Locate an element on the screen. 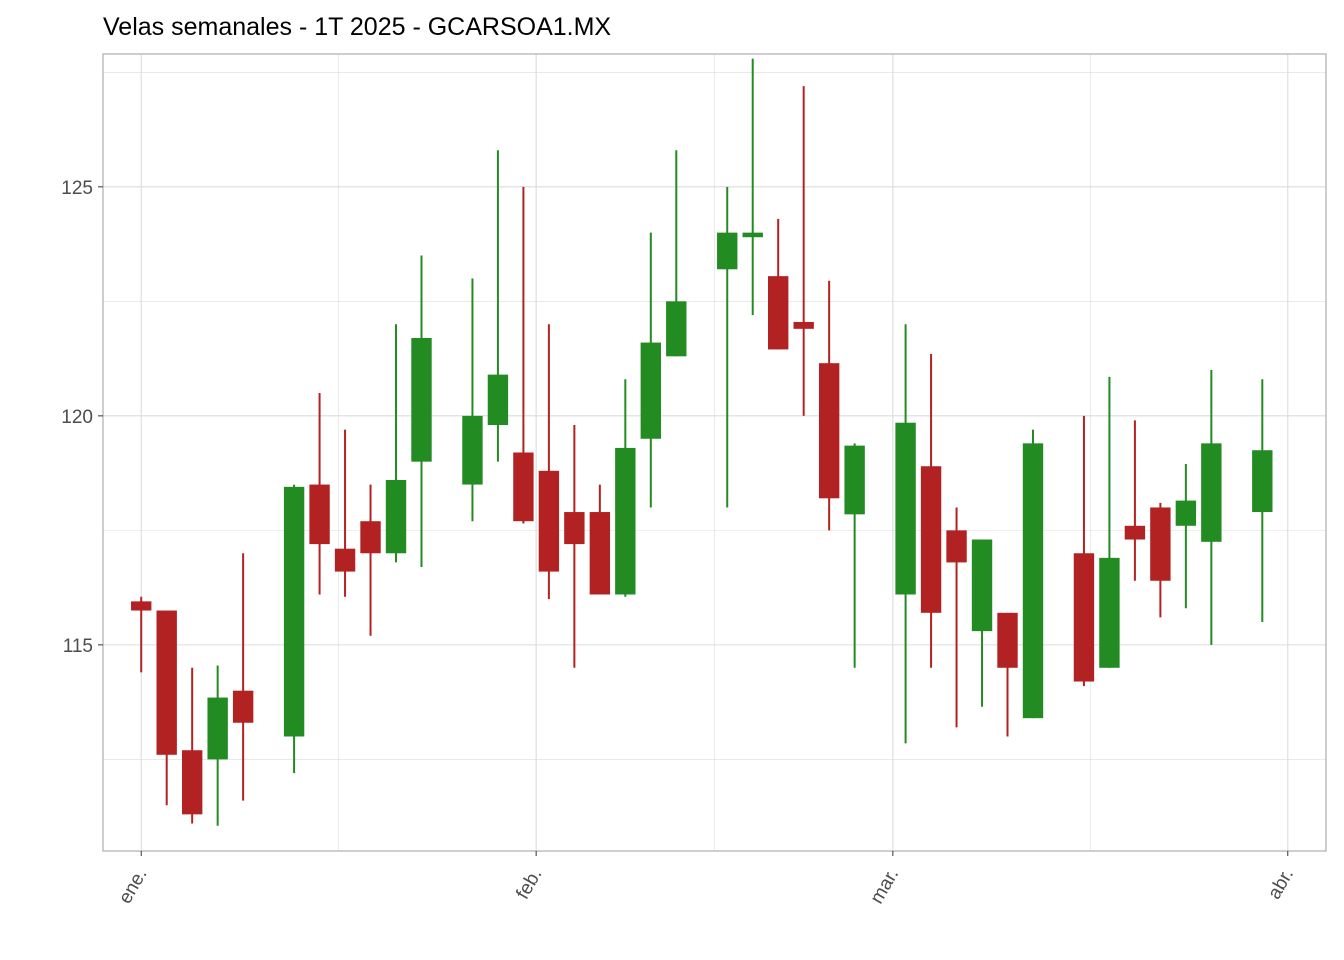 Image resolution: width=1344 pixels, height=960 pixels. x-tick-label: feb. is located at coordinates (529, 884).